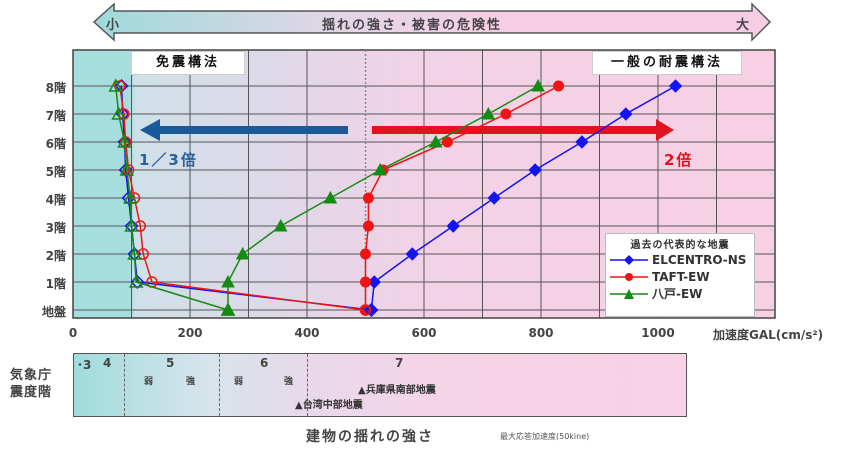  Describe the element at coordinates (55, 172) in the screenshot. I see `y-tick: 5階` at that location.